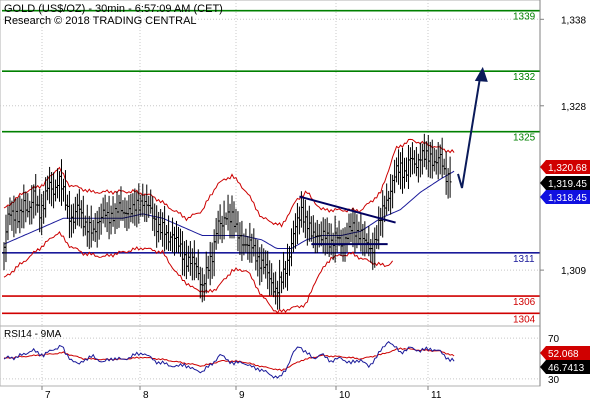 The image size is (590, 400). What do you see at coordinates (436, 395) in the screenshot?
I see `x-tick-label-11: 11` at bounding box center [436, 395].